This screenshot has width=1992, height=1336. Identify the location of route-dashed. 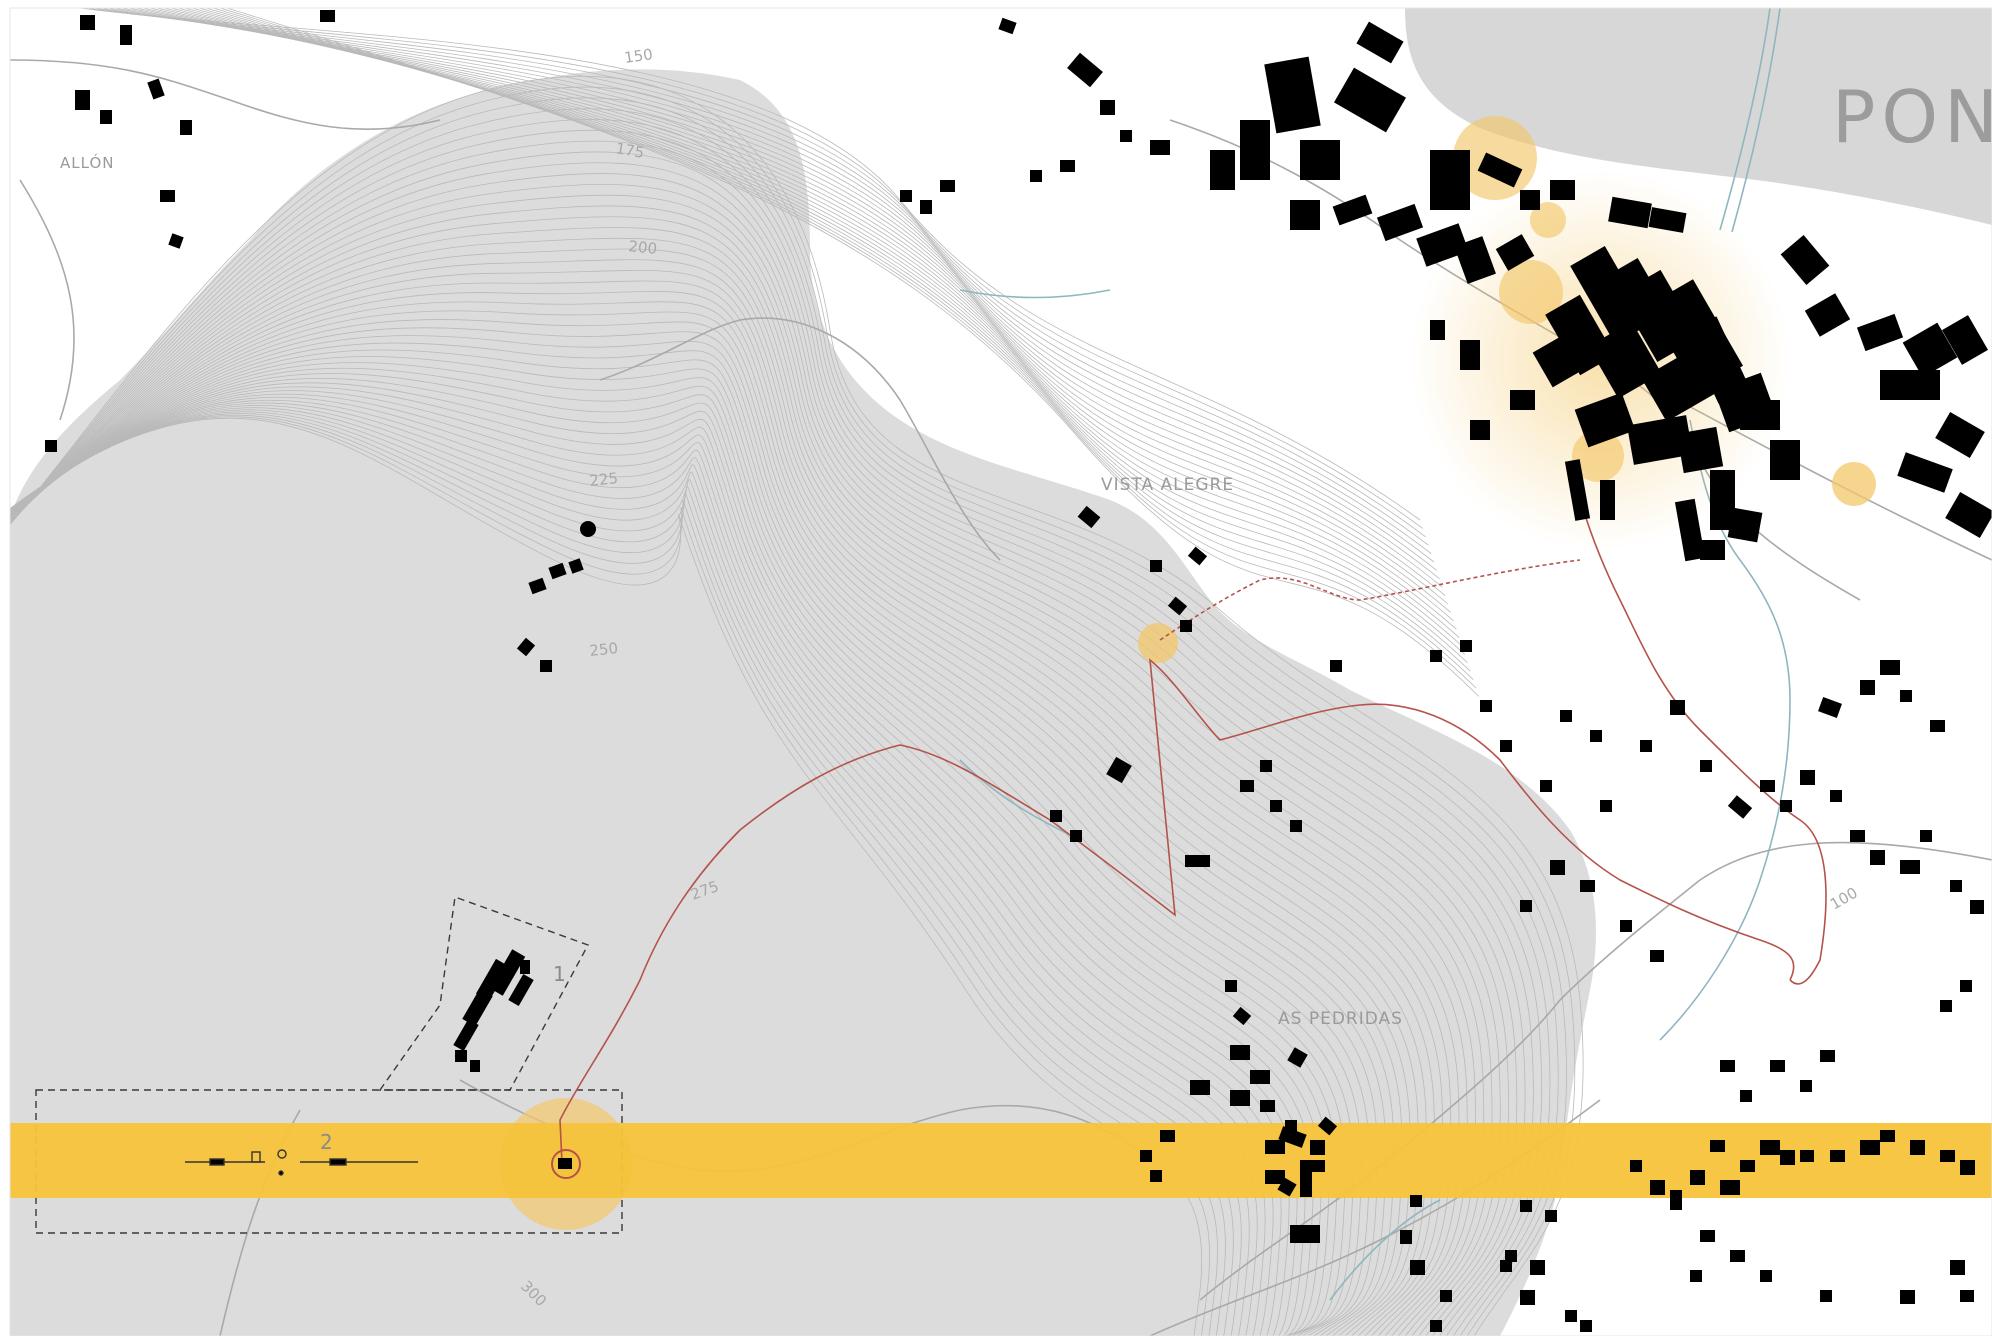
(1370, 600).